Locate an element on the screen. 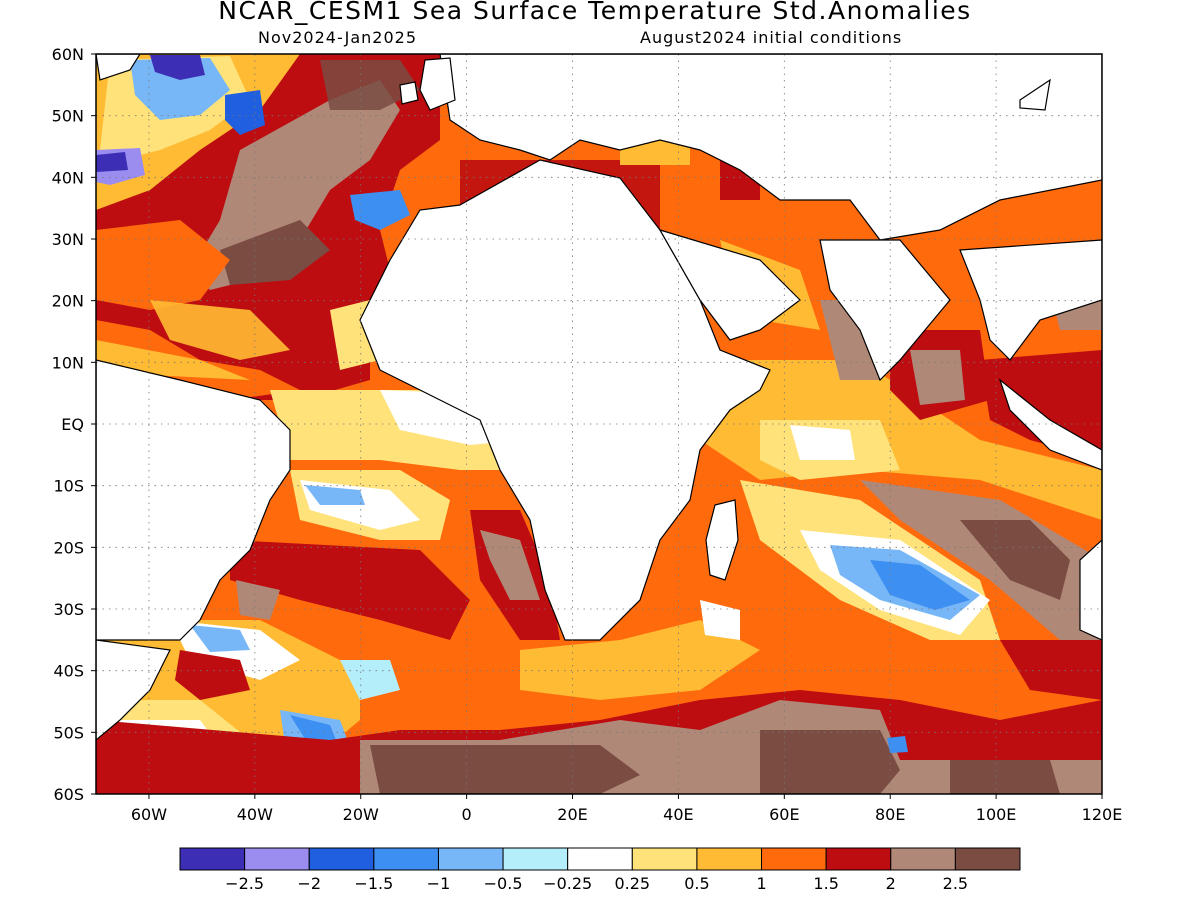 This screenshot has width=1200, height=900. initial-conditions: August2024 initial conditions is located at coordinates (771, 37).